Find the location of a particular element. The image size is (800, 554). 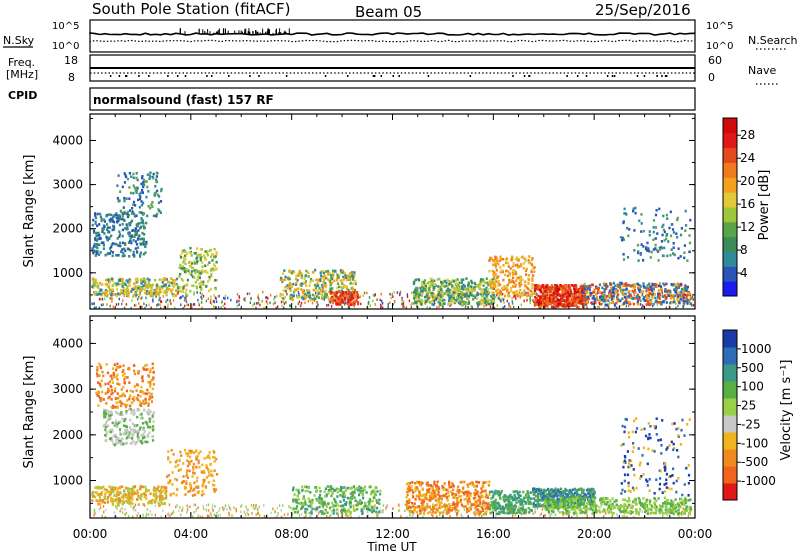

power-colorbar-tick-label: 12 is located at coordinates (747, 227).